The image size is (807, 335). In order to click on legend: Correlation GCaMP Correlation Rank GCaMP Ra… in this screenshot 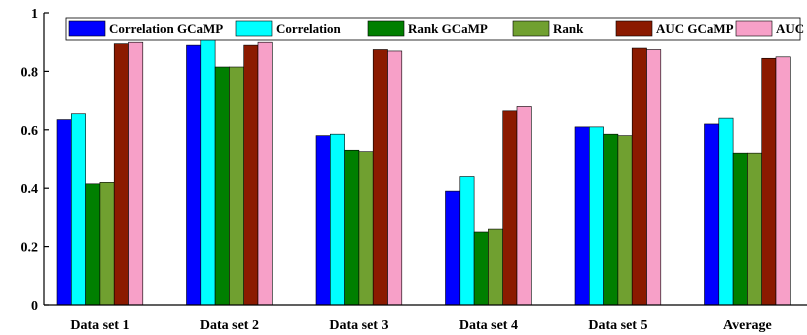, I will do `click(434, 29)`.